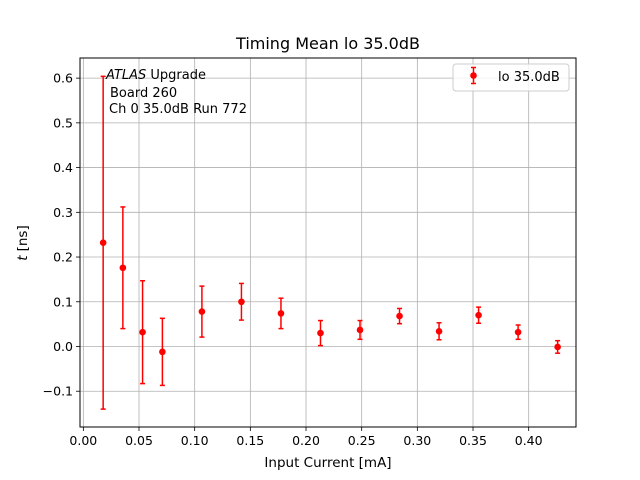 The height and width of the screenshot is (480, 640). Describe the element at coordinates (63, 212) in the screenshot. I see `y-tick-label: 0.3` at that location.